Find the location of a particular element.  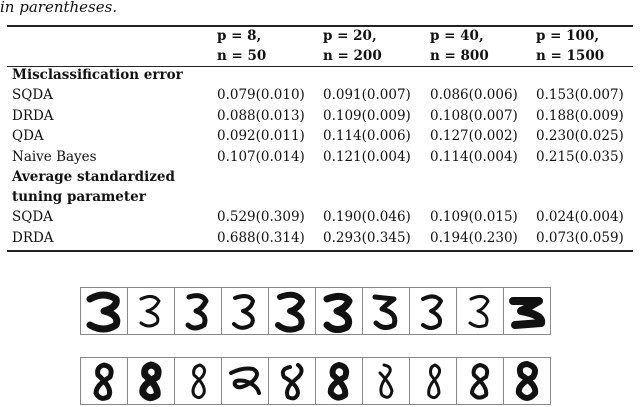

col-header-1: p = 8, n = 50 is located at coordinates (242, 46).